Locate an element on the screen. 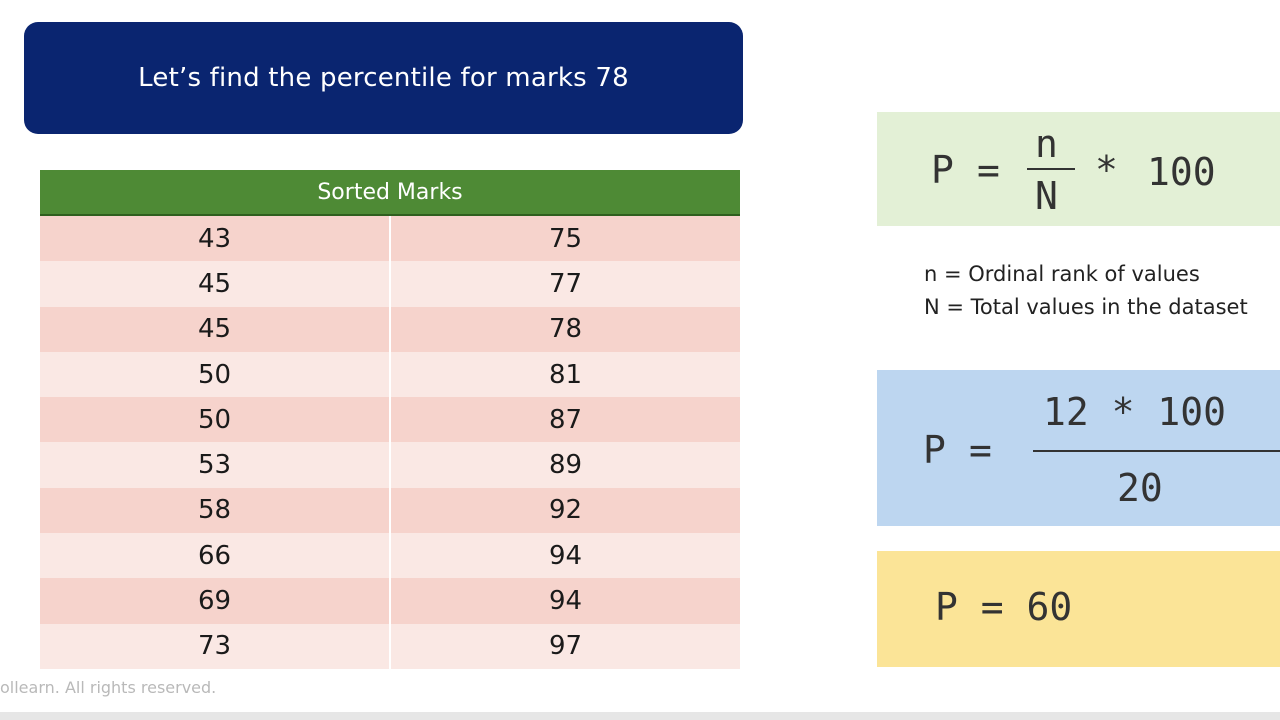 The width and height of the screenshot is (1280, 720). calculation-step: P = 12 * 100 20 is located at coordinates (1078, 448).